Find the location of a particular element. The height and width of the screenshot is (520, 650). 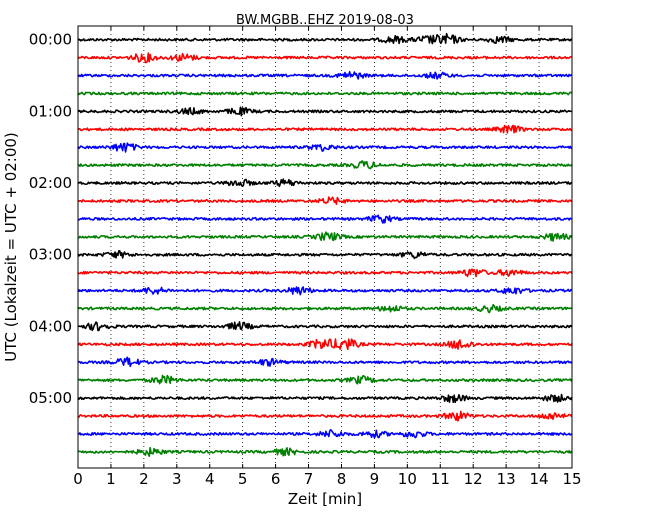

x-tick-label: 14 is located at coordinates (539, 479).